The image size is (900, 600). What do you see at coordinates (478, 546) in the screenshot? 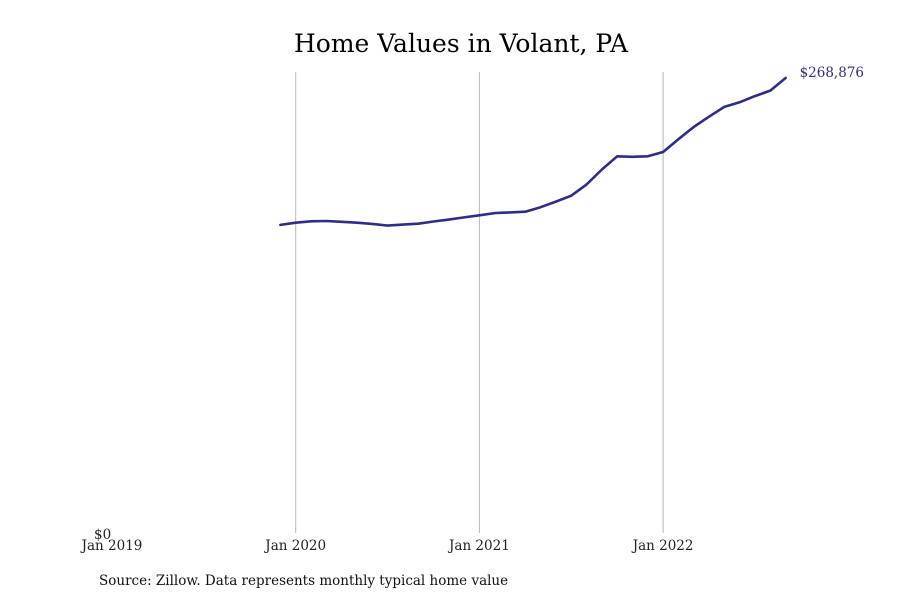
I see `x-tick-label: Jan 2021` at bounding box center [478, 546].